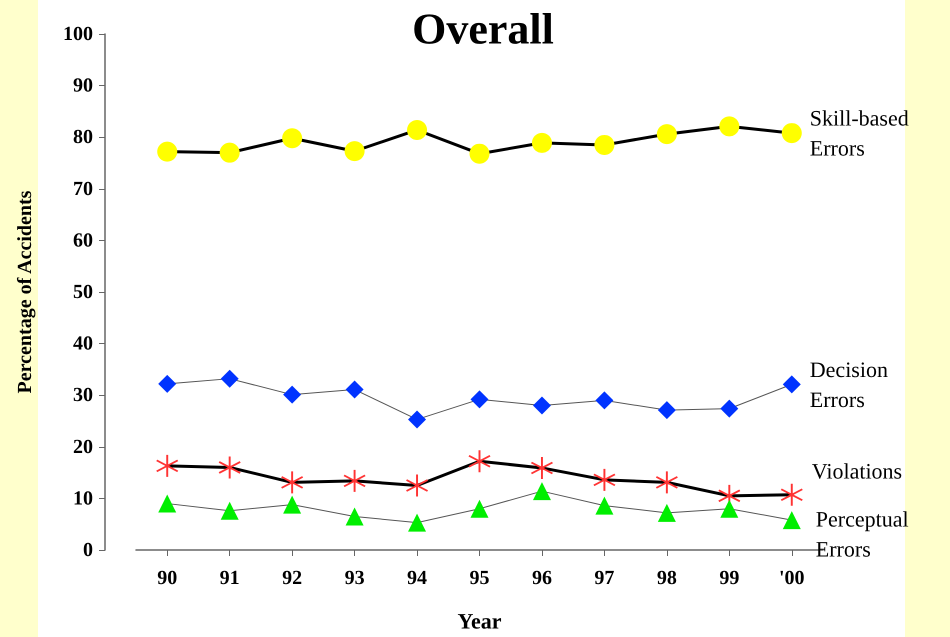 The width and height of the screenshot is (950, 637). What do you see at coordinates (791, 578) in the screenshot?
I see `x-tick-label: '00` at bounding box center [791, 578].